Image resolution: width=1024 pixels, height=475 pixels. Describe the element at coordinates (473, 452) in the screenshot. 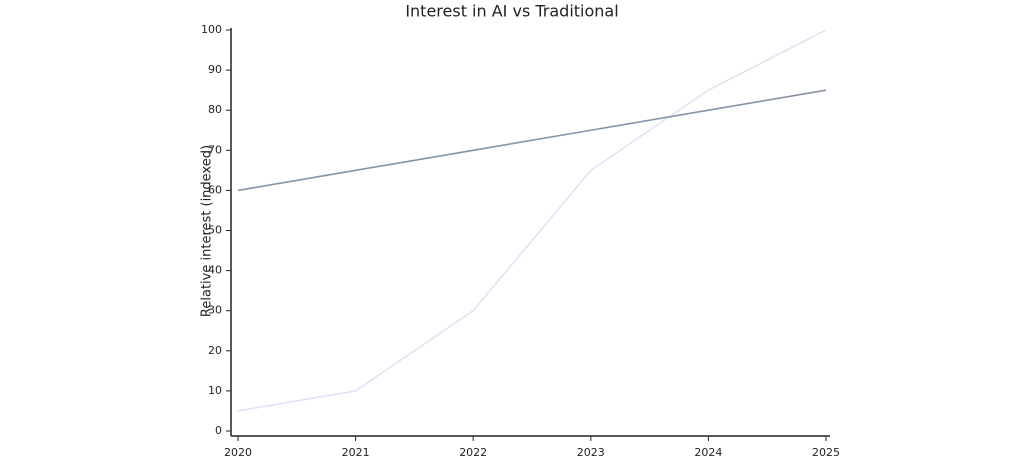

I see `x-tick-label: 2022` at that location.